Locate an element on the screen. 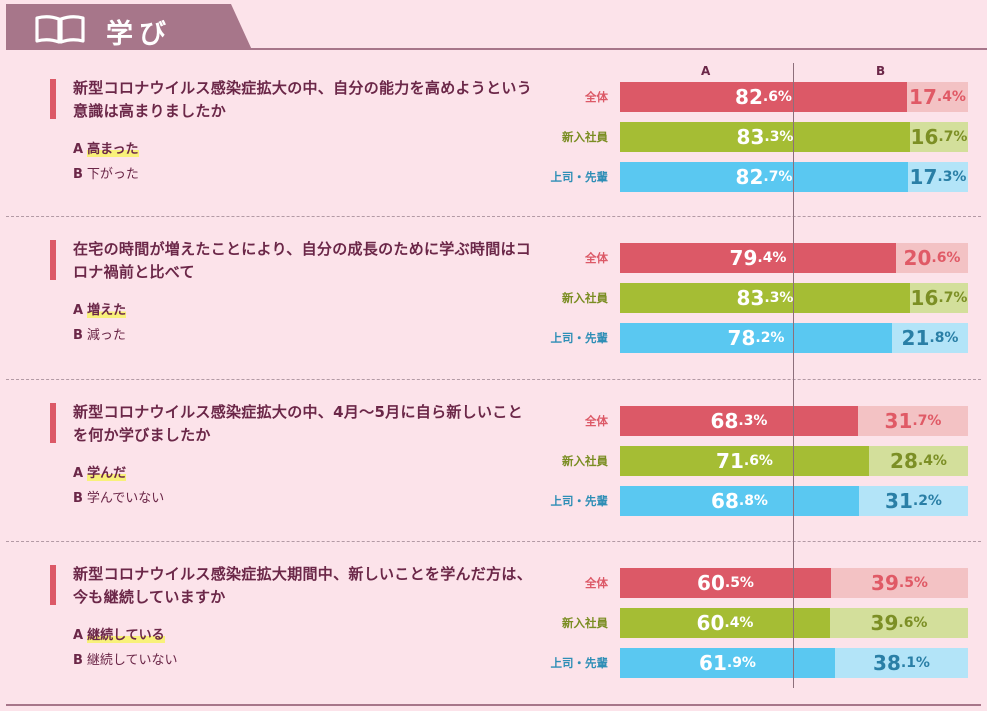 The height and width of the screenshot is (711, 987). bar-a: 82.6% is located at coordinates (763, 97).